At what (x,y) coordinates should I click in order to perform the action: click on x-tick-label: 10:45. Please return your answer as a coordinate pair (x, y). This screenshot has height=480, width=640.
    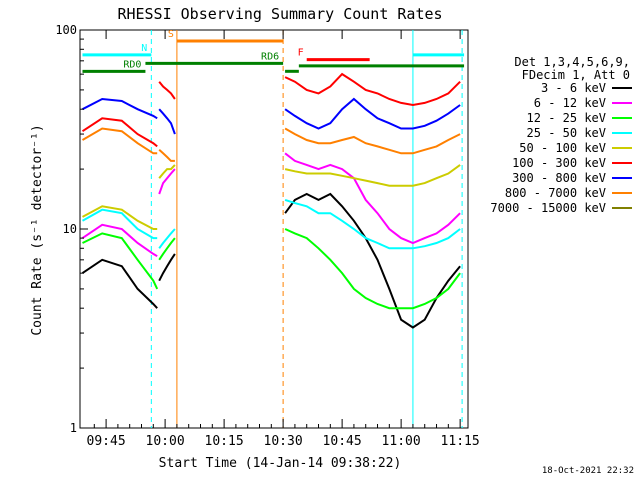
    Looking at the image, I should click on (342, 441).